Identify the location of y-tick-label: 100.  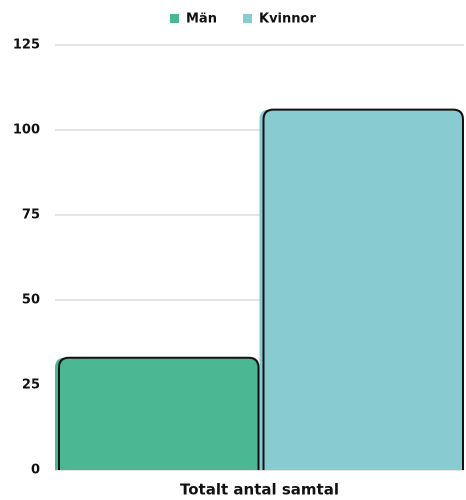
(26, 130).